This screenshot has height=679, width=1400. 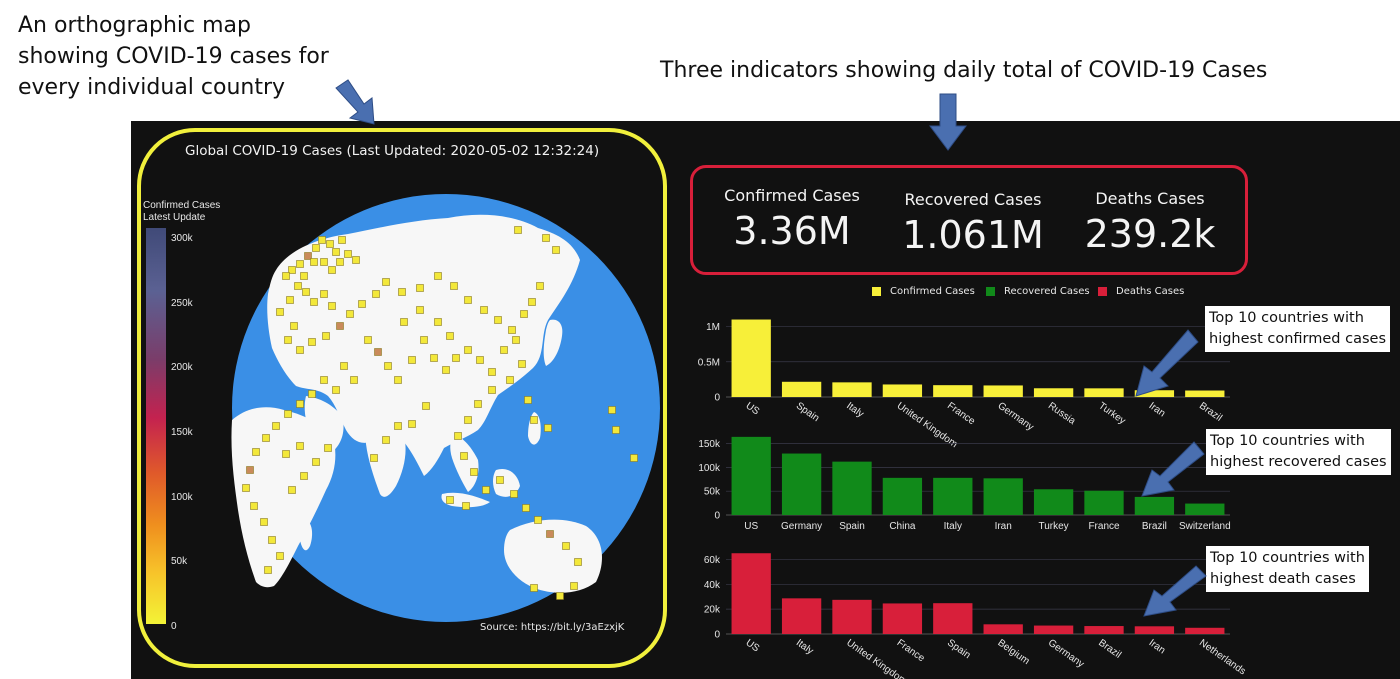 I want to click on legend-item-deaths: Deaths Cases, so click(x=1141, y=291).